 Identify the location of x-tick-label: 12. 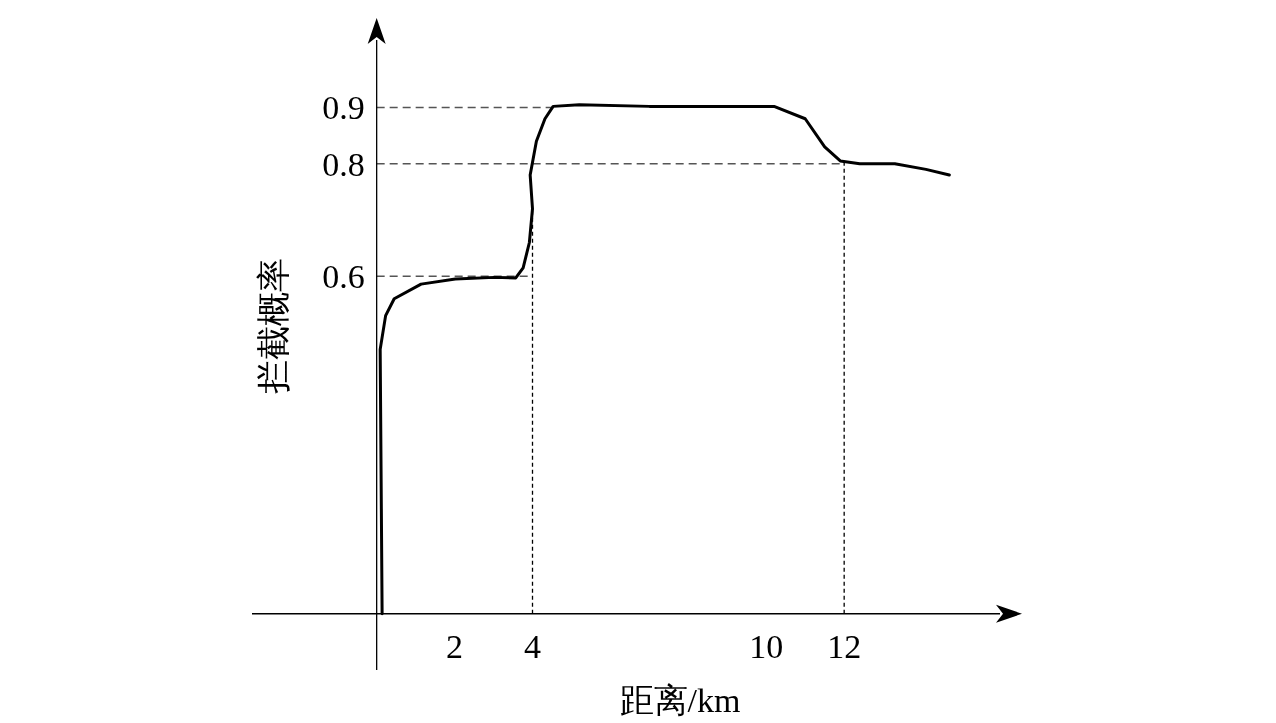
(844, 646).